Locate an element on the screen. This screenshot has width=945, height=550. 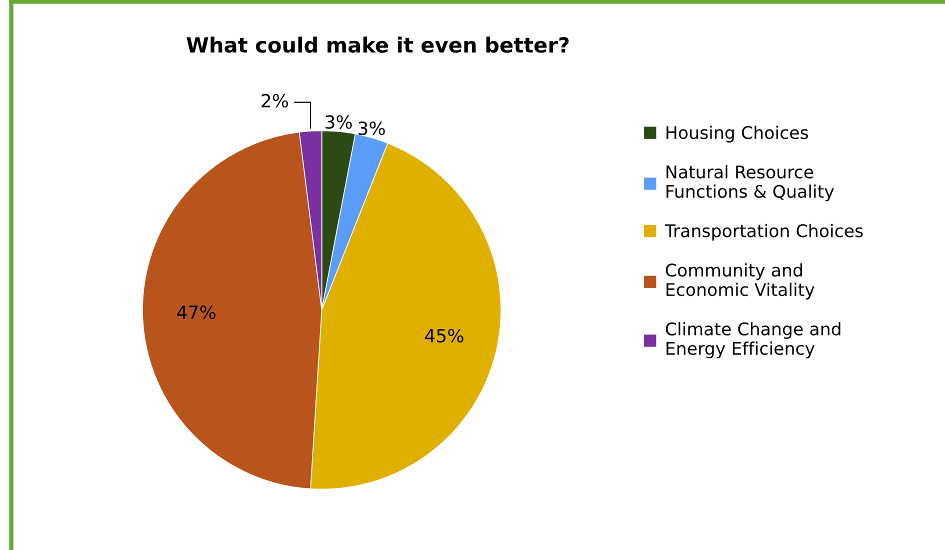
chart-title: What could make it even better? is located at coordinates (377, 44).